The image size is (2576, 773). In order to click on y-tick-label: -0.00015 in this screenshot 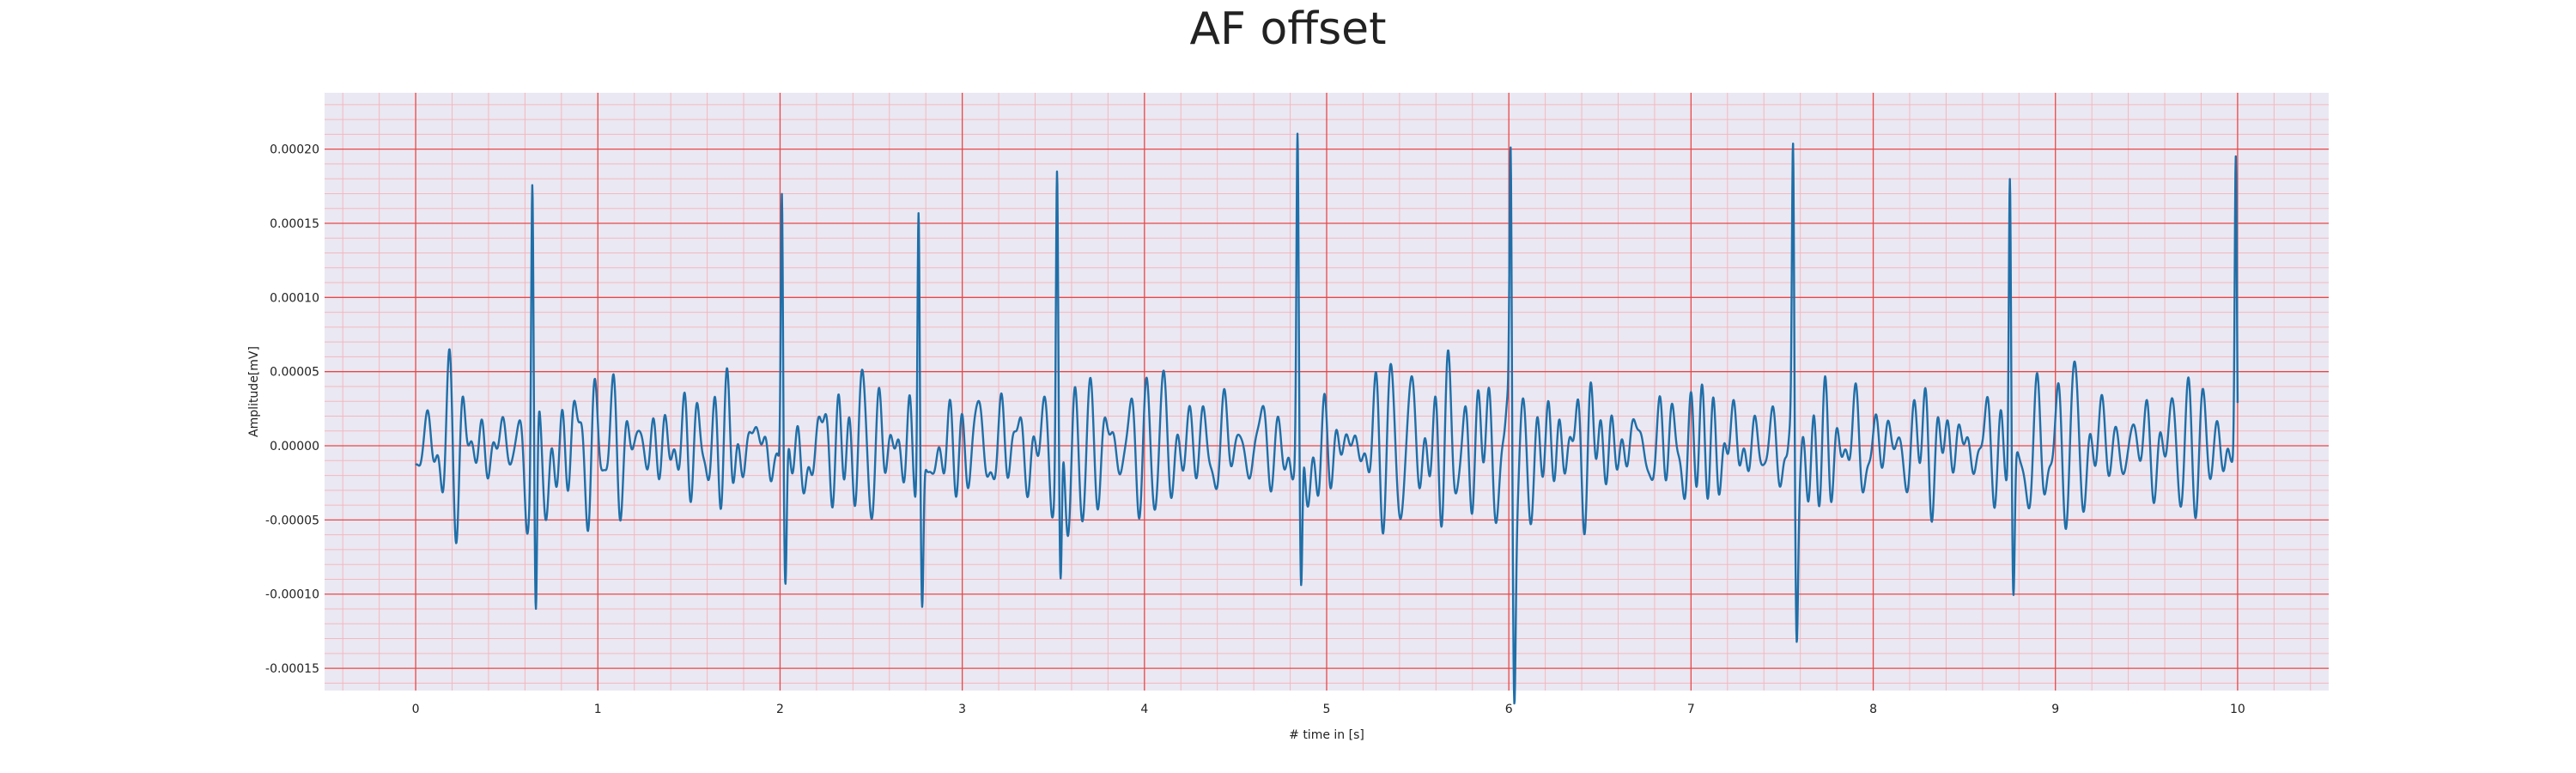, I will do `click(292, 669)`.